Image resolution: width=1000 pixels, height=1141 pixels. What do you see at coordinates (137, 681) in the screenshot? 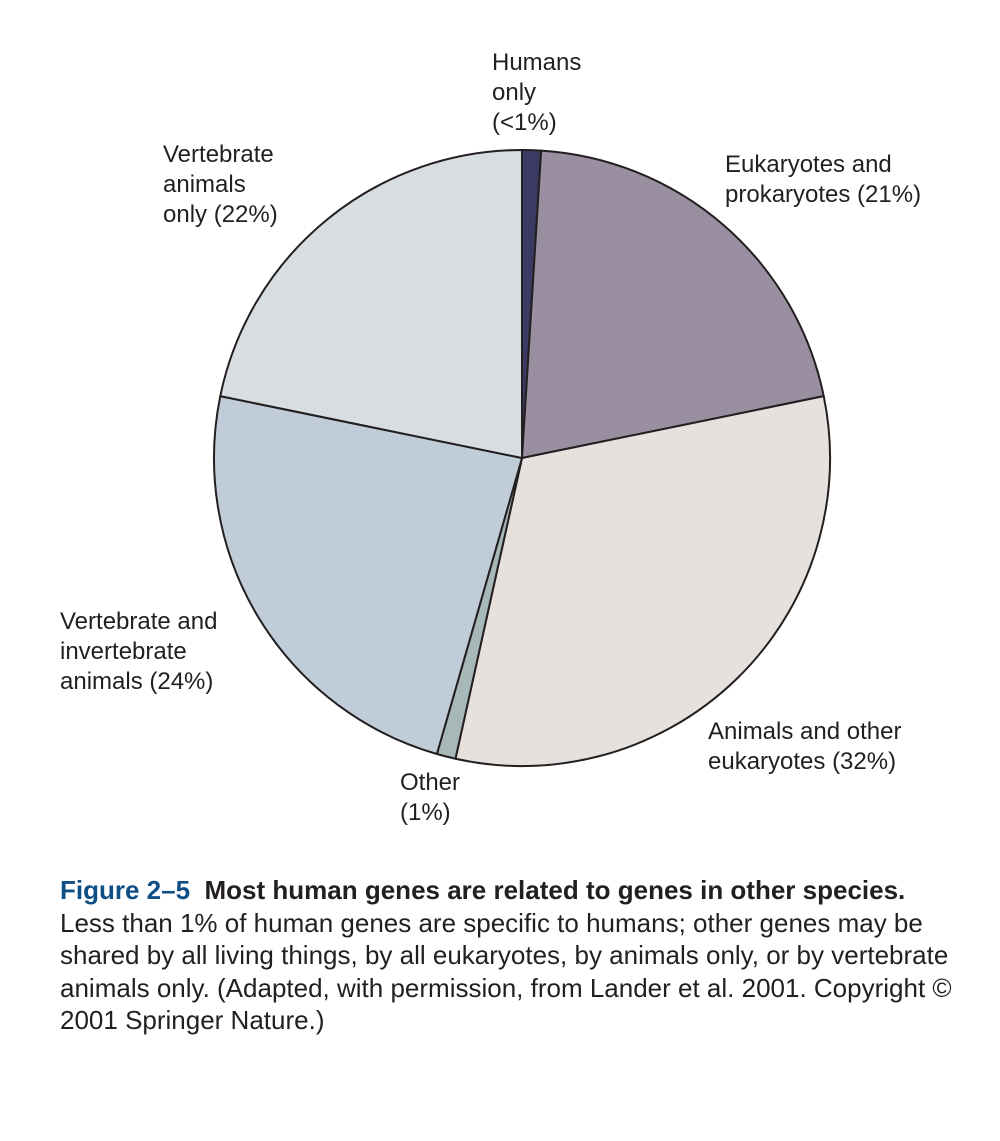
I see `slice-label-line: animals (24%)` at bounding box center [137, 681].